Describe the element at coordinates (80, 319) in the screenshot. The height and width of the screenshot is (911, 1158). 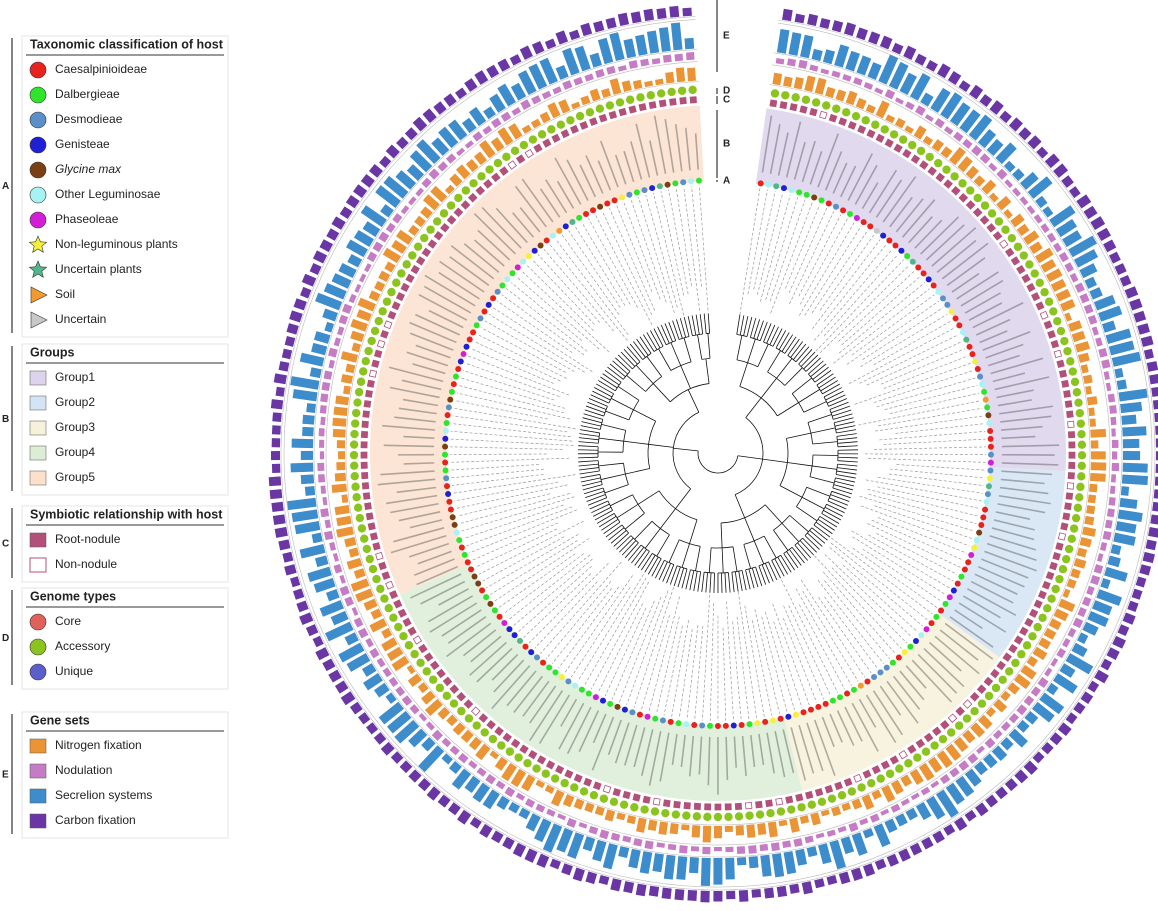
I see `legend-label: Uncertain` at that location.